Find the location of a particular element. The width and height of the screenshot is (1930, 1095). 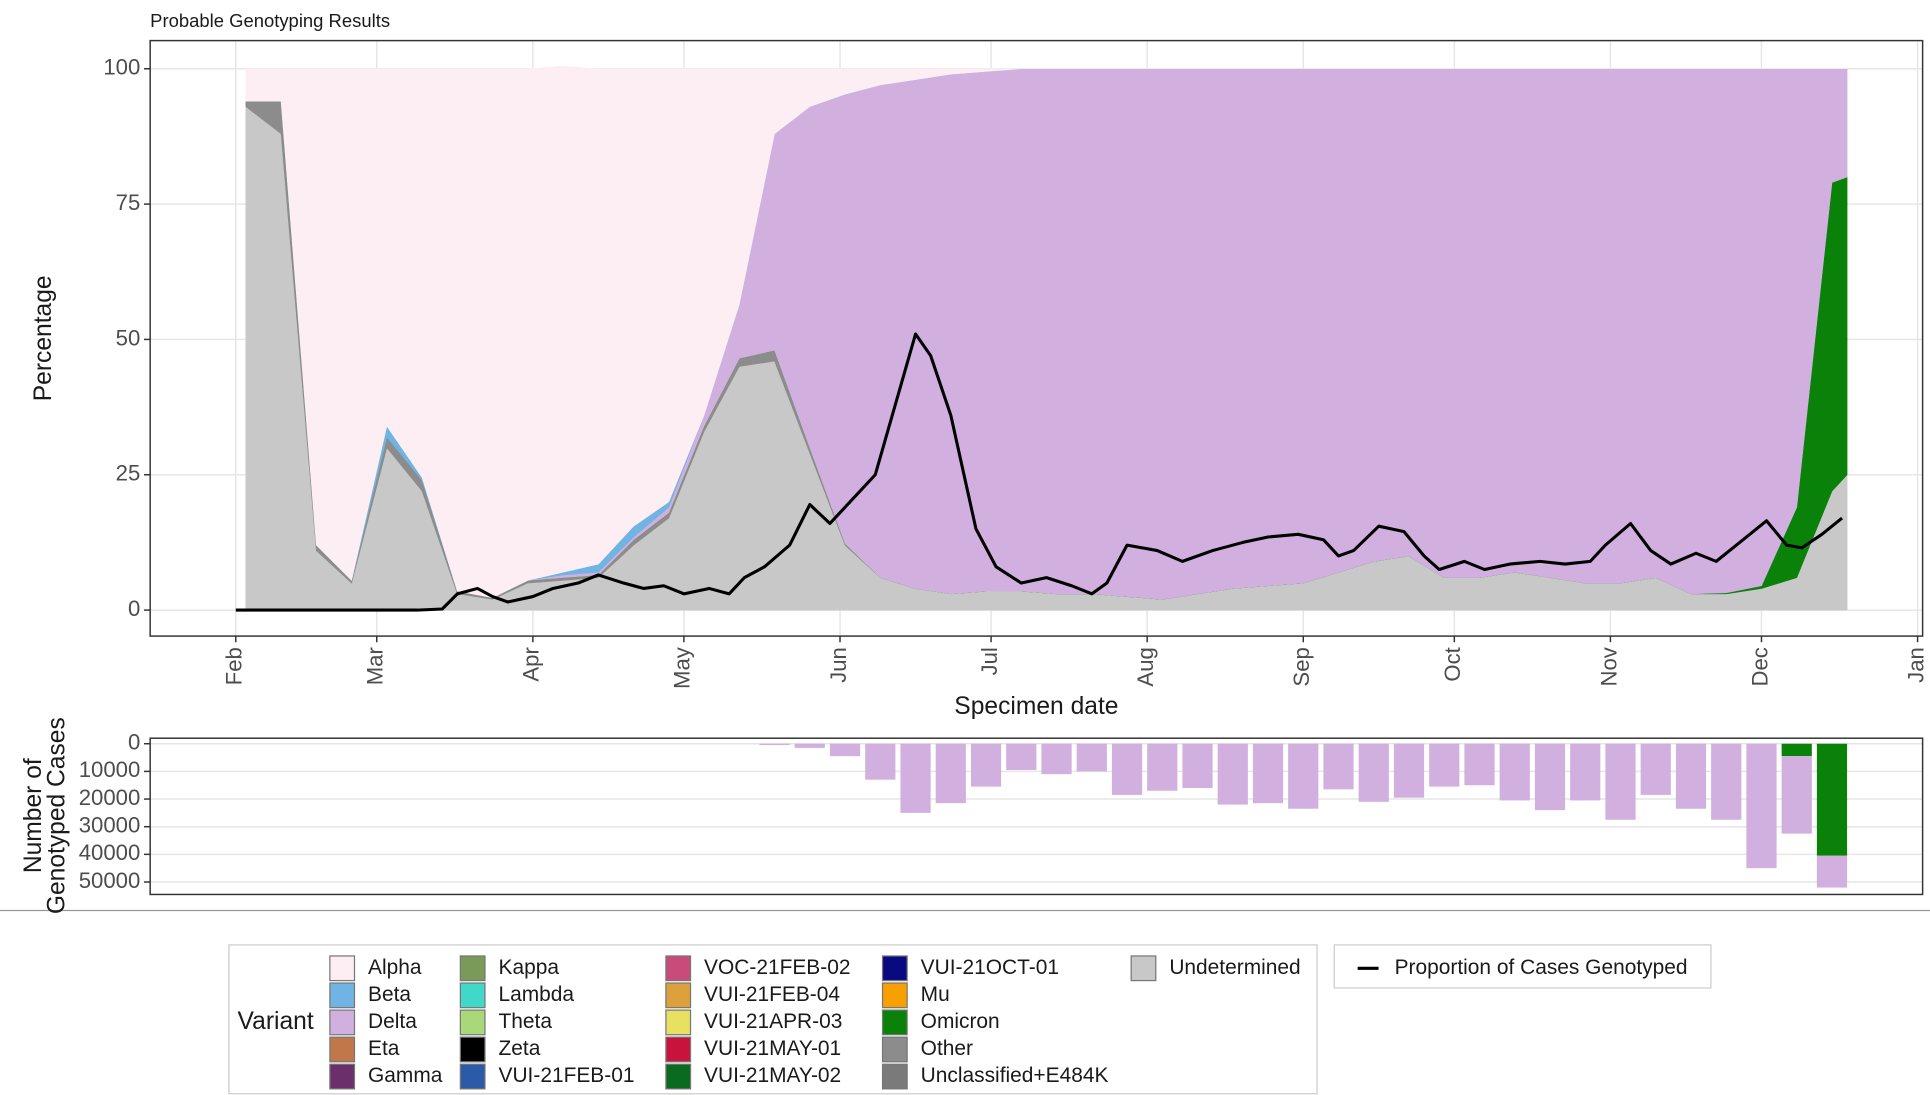

y-tick-label: 100 is located at coordinates (121, 67).